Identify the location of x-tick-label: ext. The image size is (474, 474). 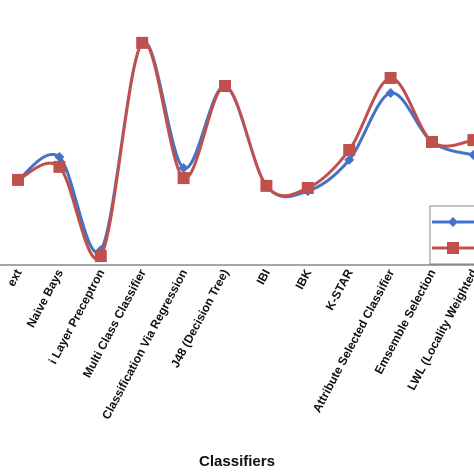
(14, 278).